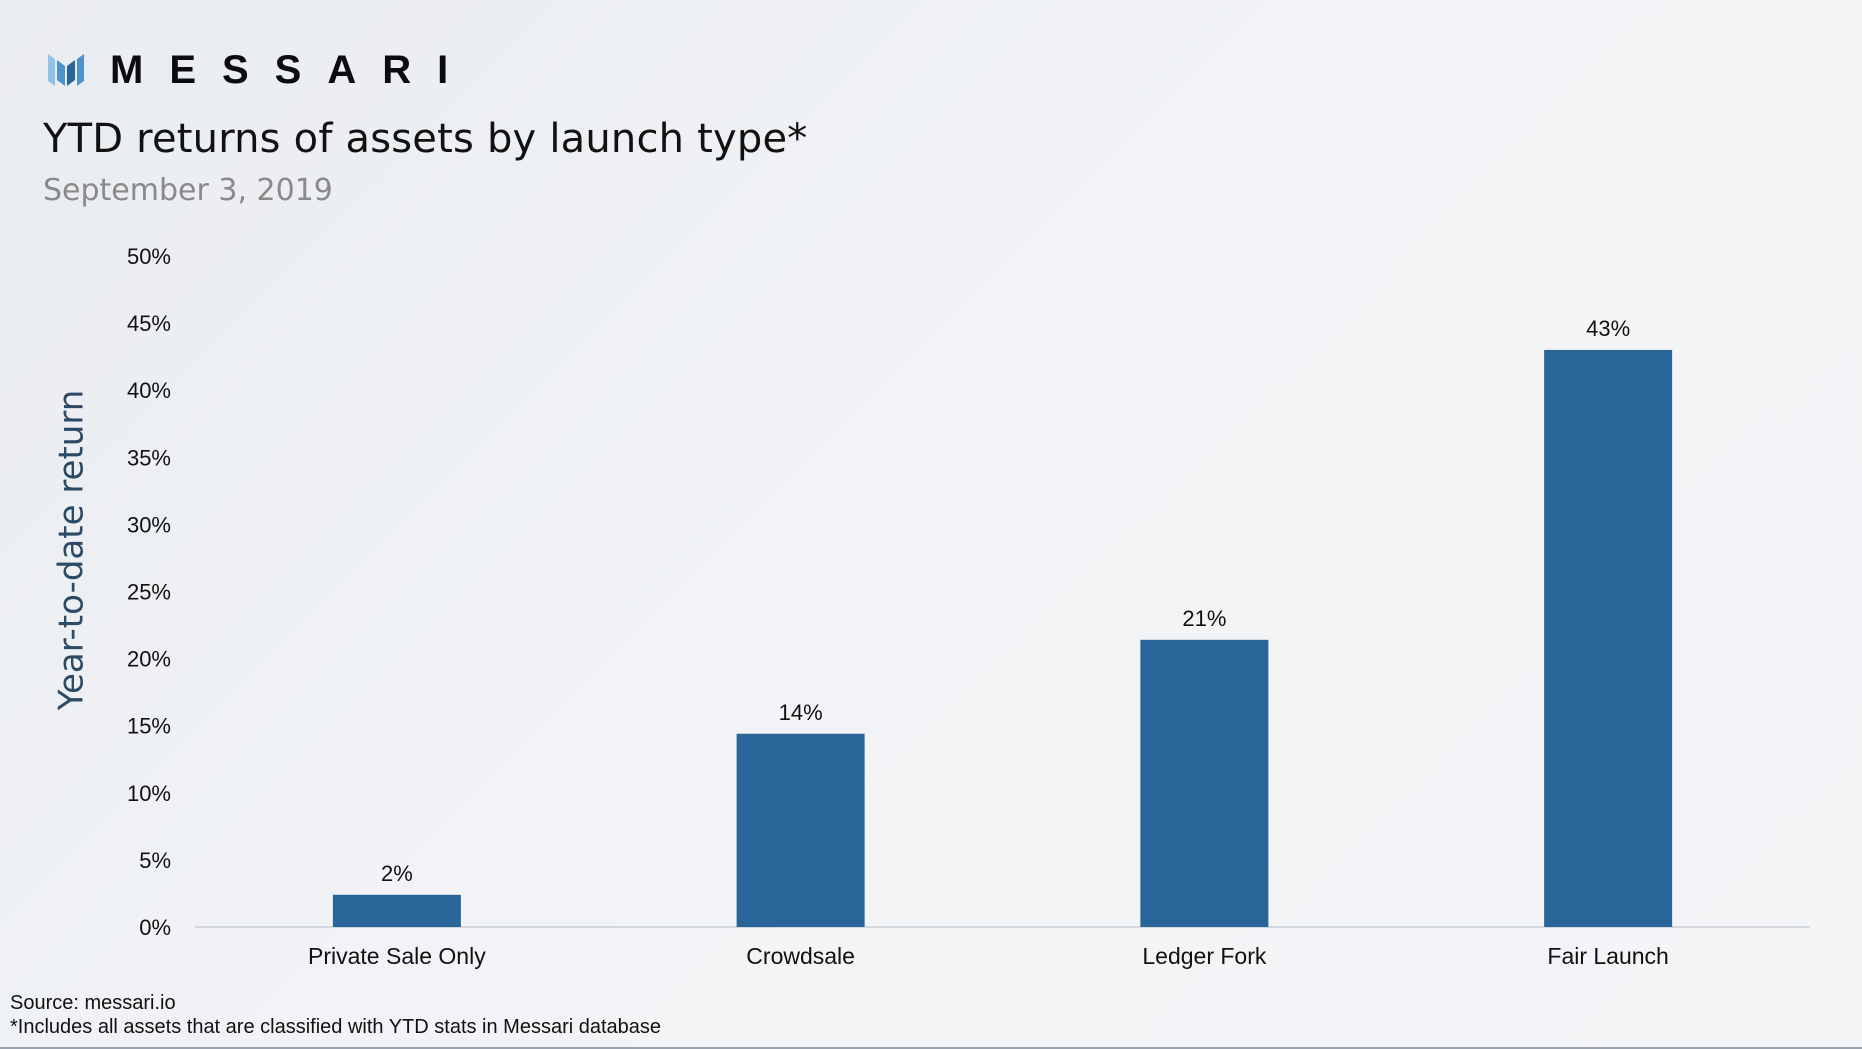  I want to click on y-tick-label: 0%, so click(155, 927).